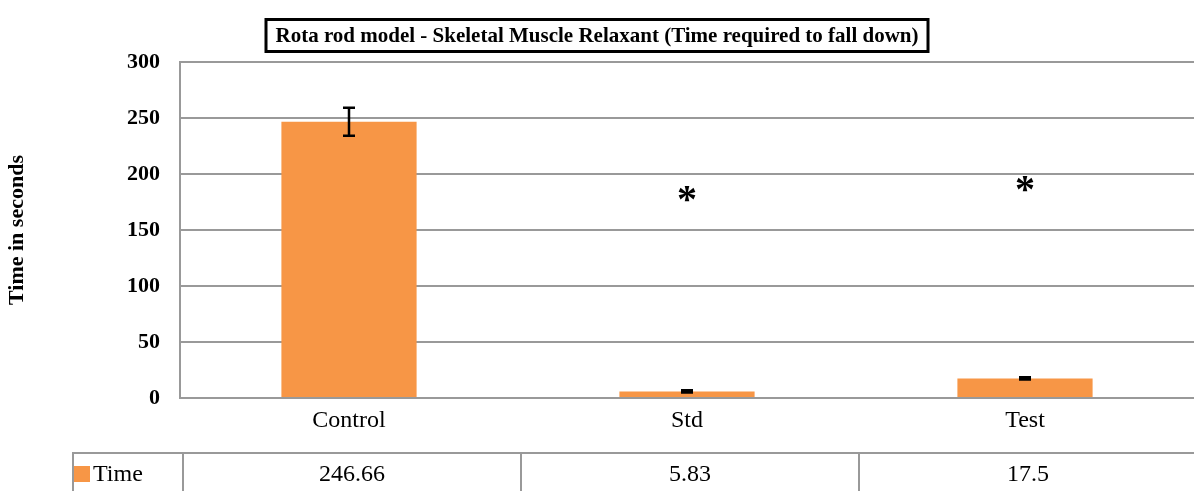 The width and height of the screenshot is (1194, 491). Describe the element at coordinates (349, 418) in the screenshot. I see `x-tick-label: Control` at that location.